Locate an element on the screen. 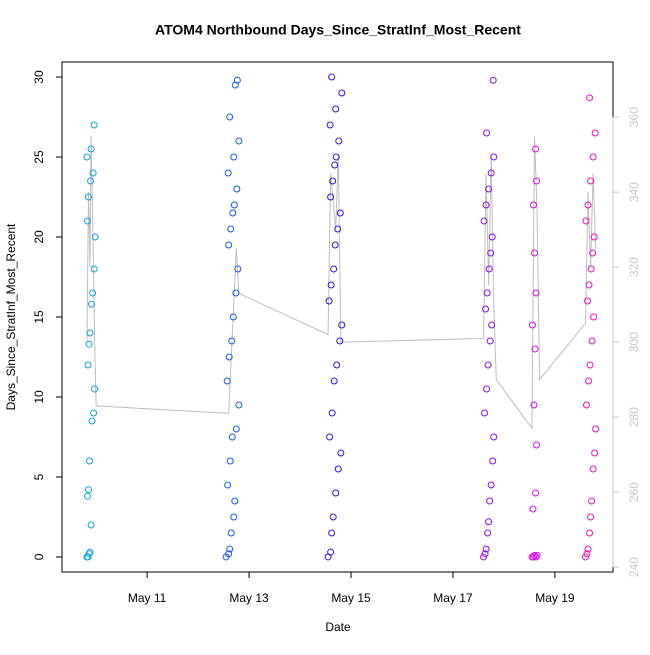 The width and height of the screenshot is (650, 655). y-tick-label: 15 is located at coordinates (39, 317).